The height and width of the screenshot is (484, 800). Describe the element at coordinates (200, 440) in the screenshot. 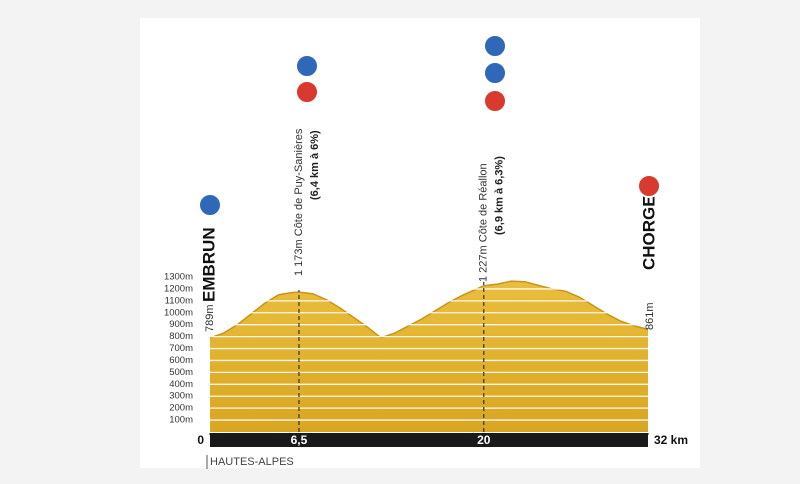

I see `x-tick-label: 0` at that location.